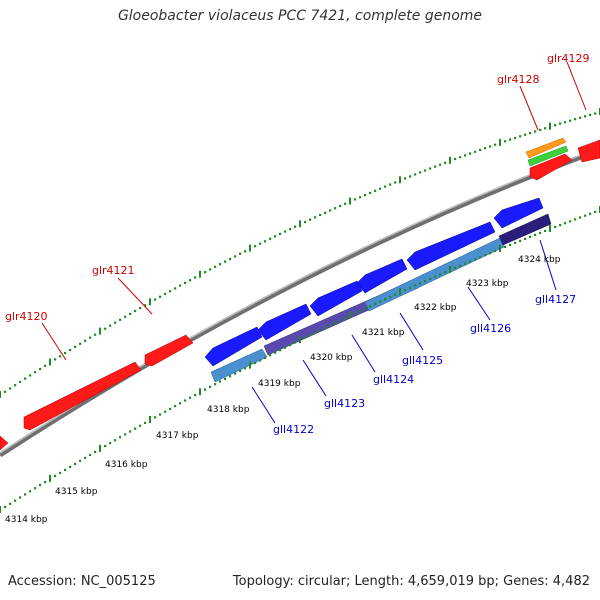  What do you see at coordinates (422, 360) in the screenshot?
I see `gene-label-gll4125: gll4125` at bounding box center [422, 360].